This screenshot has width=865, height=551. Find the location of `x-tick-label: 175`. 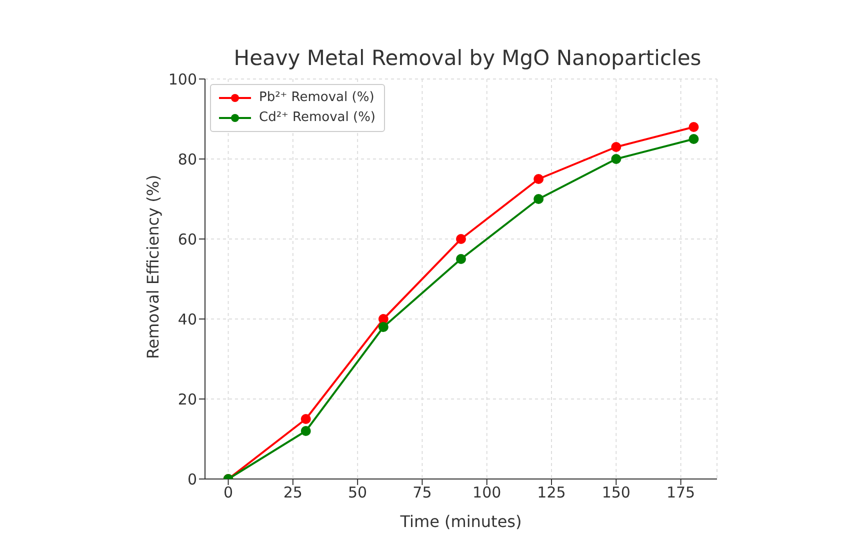

x-tick-label: 175 is located at coordinates (681, 493).